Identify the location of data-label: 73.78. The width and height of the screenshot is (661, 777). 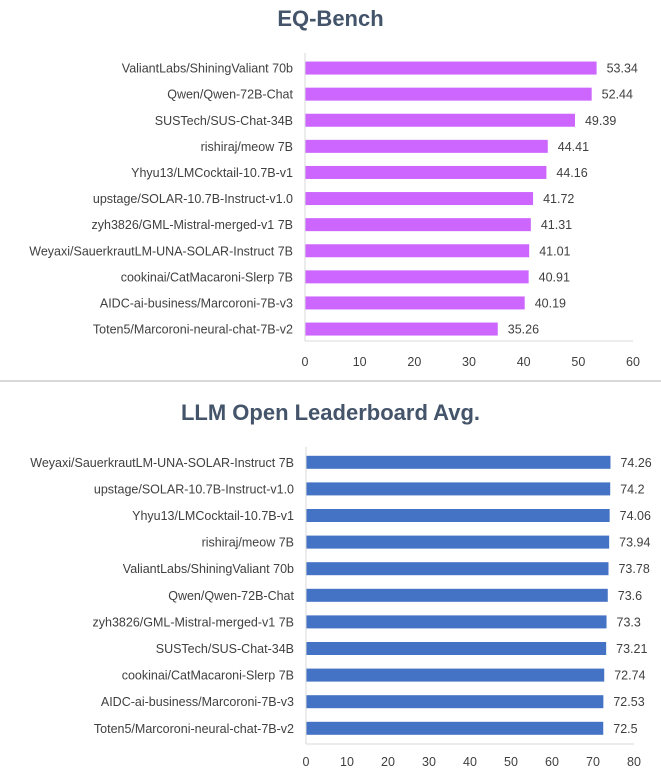
(633, 569).